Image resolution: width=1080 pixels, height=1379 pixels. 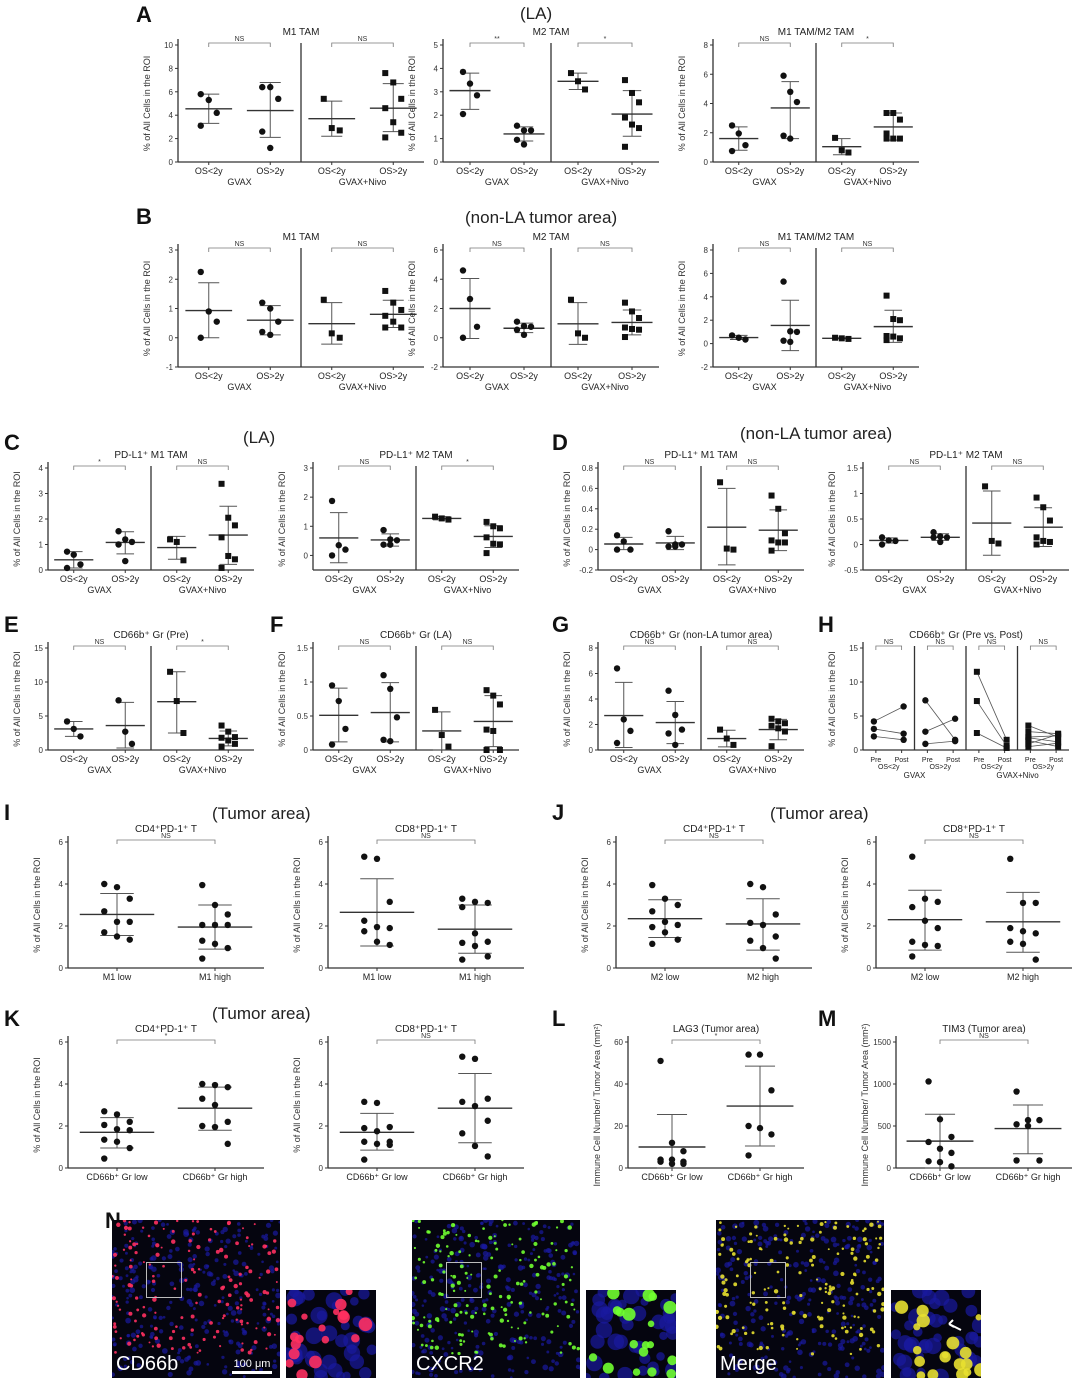 I want to click on chart-title: CD4⁺PD-1⁺ T, so click(x=166, y=1029).